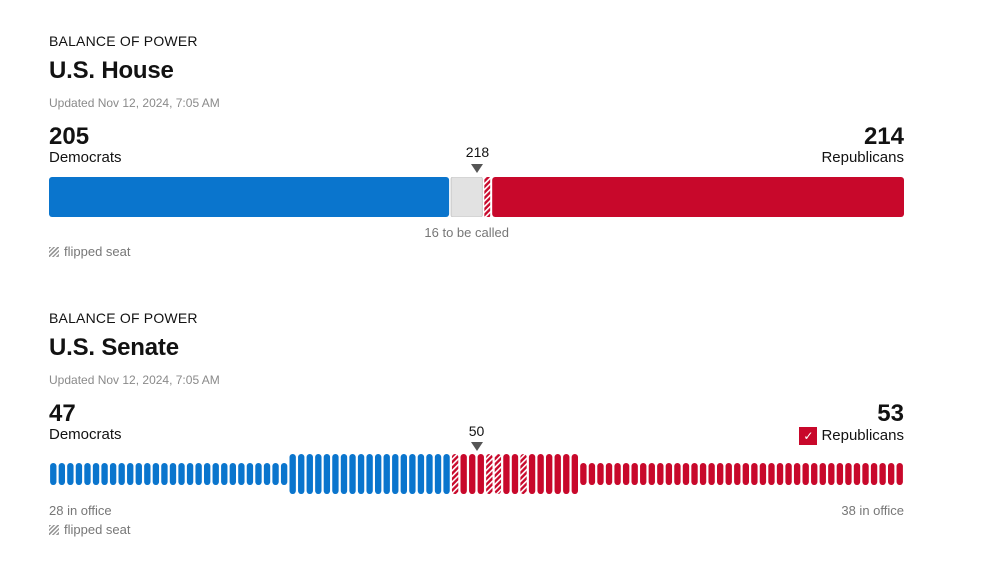 The height and width of the screenshot is (567, 1005). Describe the element at coordinates (883, 136) in the screenshot. I see `house-rep-seat-count: 214` at that location.